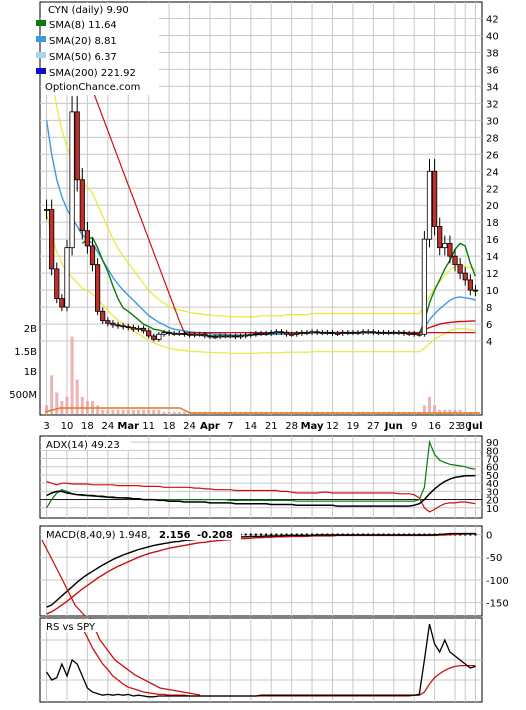  What do you see at coordinates (83, 57) in the screenshot?
I see `legend-sma50: SMA(50) 6.37` at bounding box center [83, 57].